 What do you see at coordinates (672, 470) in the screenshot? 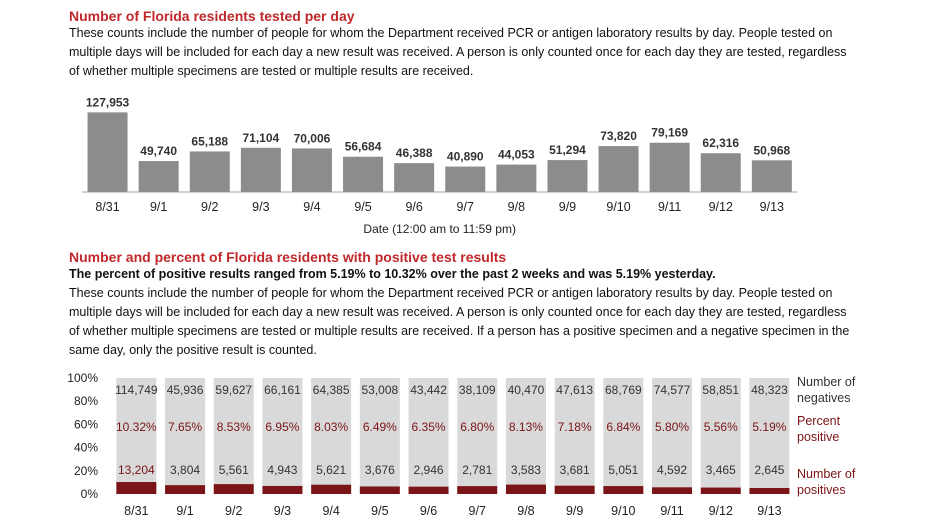
I see `chart2-positives-label: 4,592` at bounding box center [672, 470].